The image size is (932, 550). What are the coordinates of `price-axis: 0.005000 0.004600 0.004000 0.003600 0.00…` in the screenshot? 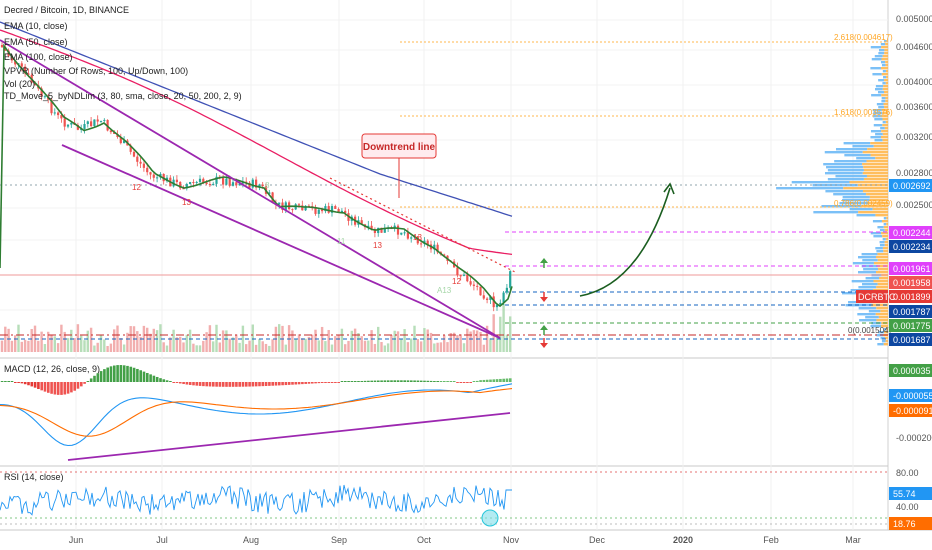 It's located at (914, 112).